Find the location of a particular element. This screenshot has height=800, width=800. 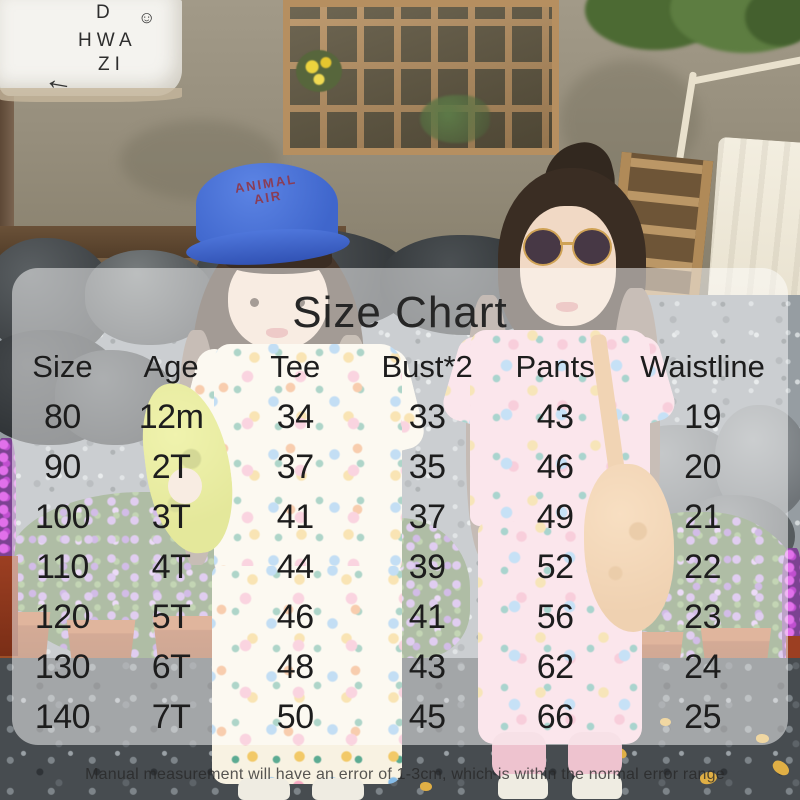

table-cell: 62 is located at coordinates (555, 666).